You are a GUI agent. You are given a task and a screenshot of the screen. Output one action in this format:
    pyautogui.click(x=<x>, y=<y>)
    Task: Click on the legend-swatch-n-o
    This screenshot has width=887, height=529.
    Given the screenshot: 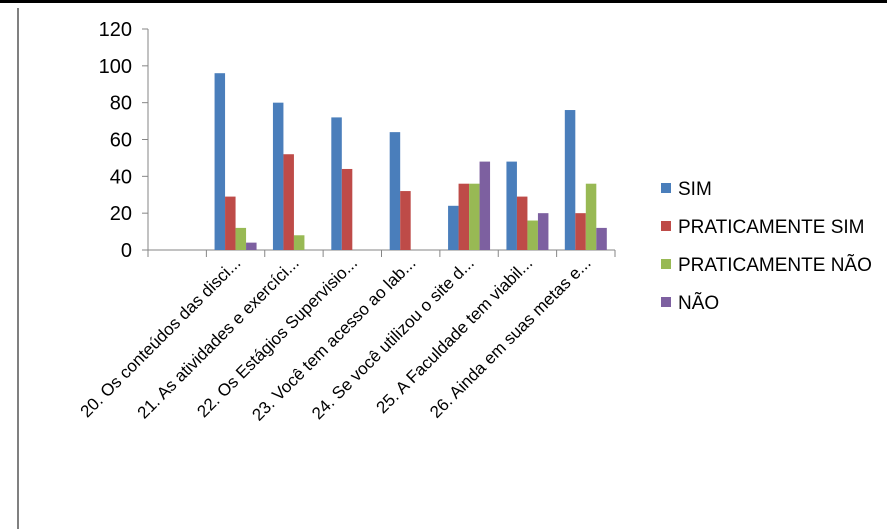 What is the action you would take?
    pyautogui.click(x=666, y=302)
    